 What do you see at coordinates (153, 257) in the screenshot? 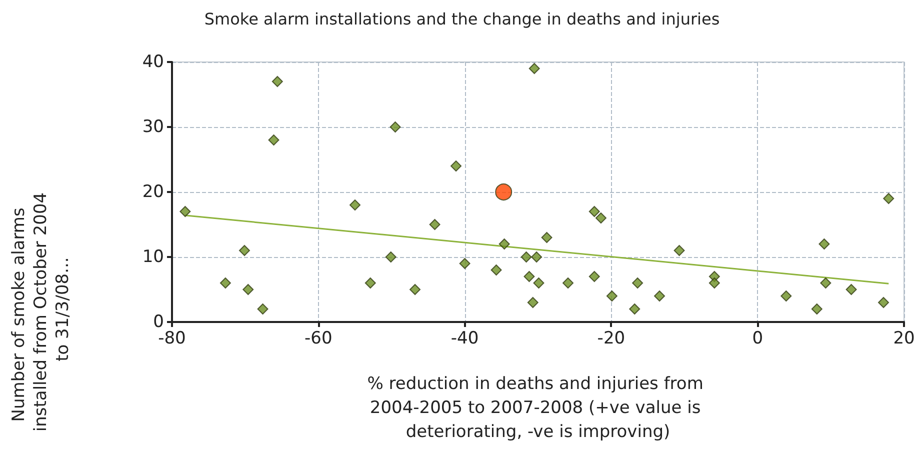
I see `y-tick-label: 10` at bounding box center [153, 257].